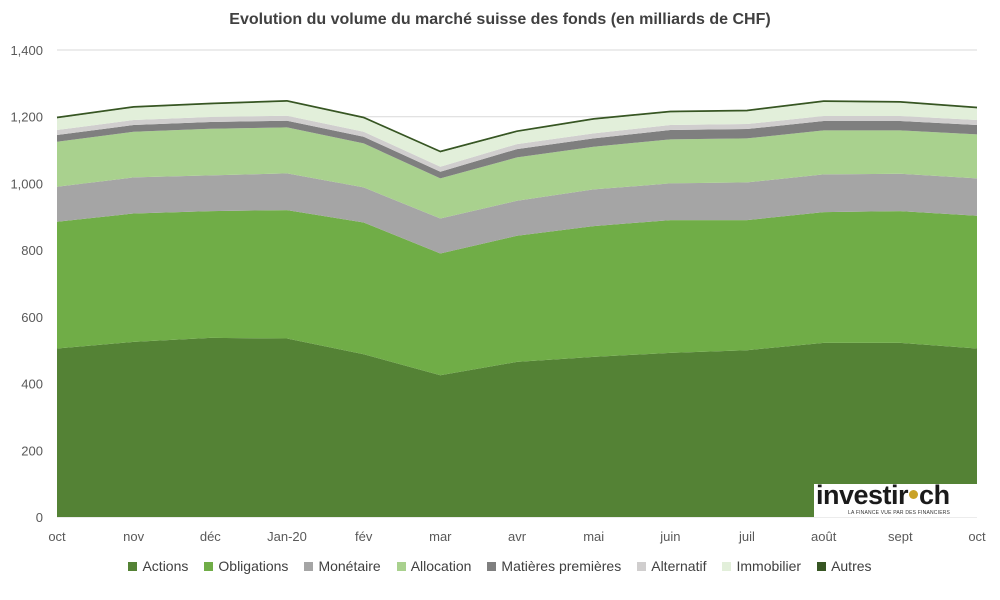  I want to click on logo-tagline: LA FINANCE VUE PAR DES FINANCIERS, so click(899, 513).